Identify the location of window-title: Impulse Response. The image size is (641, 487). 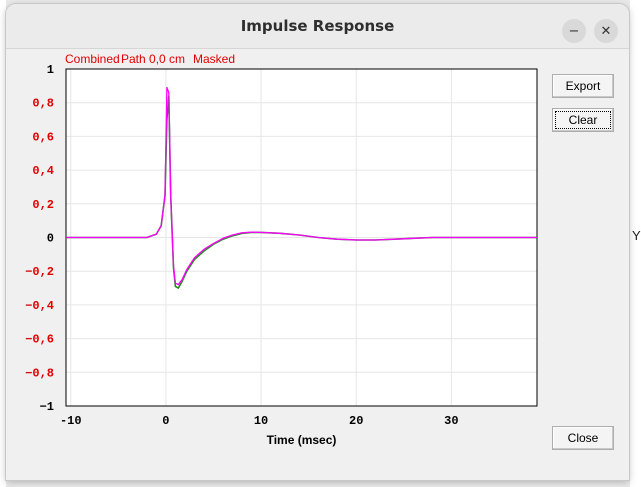
(317, 26).